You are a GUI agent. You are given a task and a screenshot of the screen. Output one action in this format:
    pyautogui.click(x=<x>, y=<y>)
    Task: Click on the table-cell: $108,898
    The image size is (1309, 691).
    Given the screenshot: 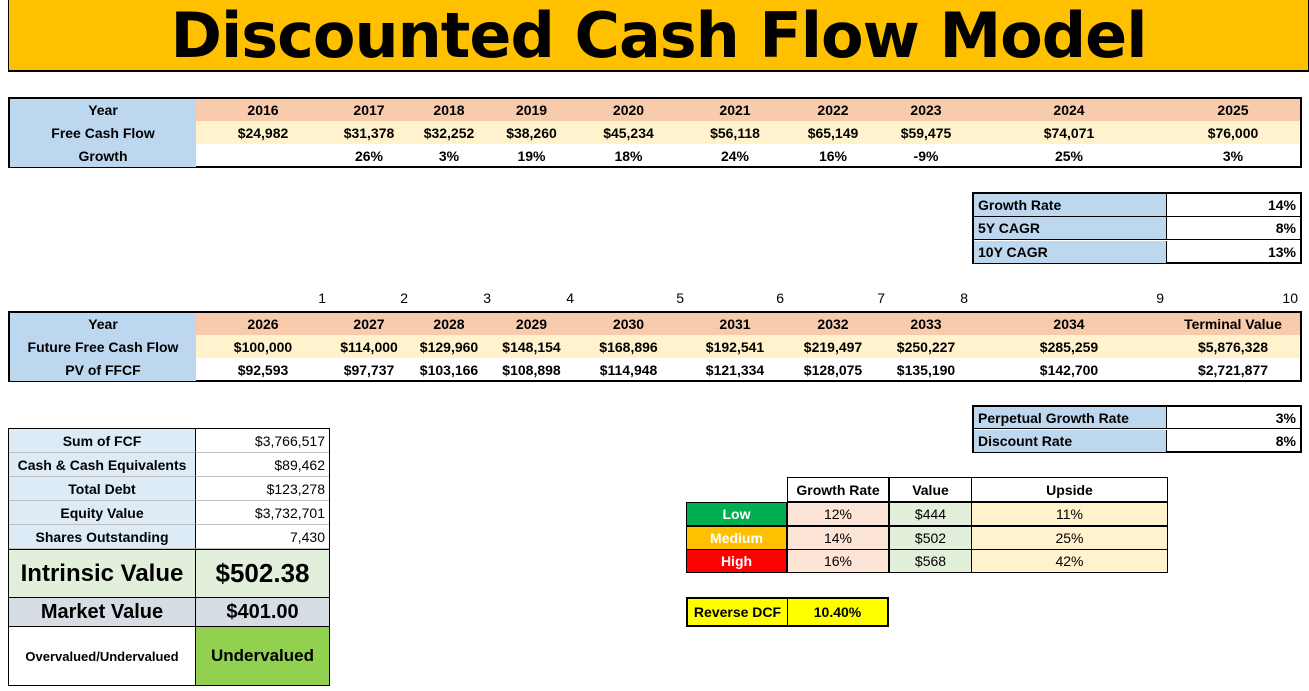 What is the action you would take?
    pyautogui.click(x=531, y=369)
    